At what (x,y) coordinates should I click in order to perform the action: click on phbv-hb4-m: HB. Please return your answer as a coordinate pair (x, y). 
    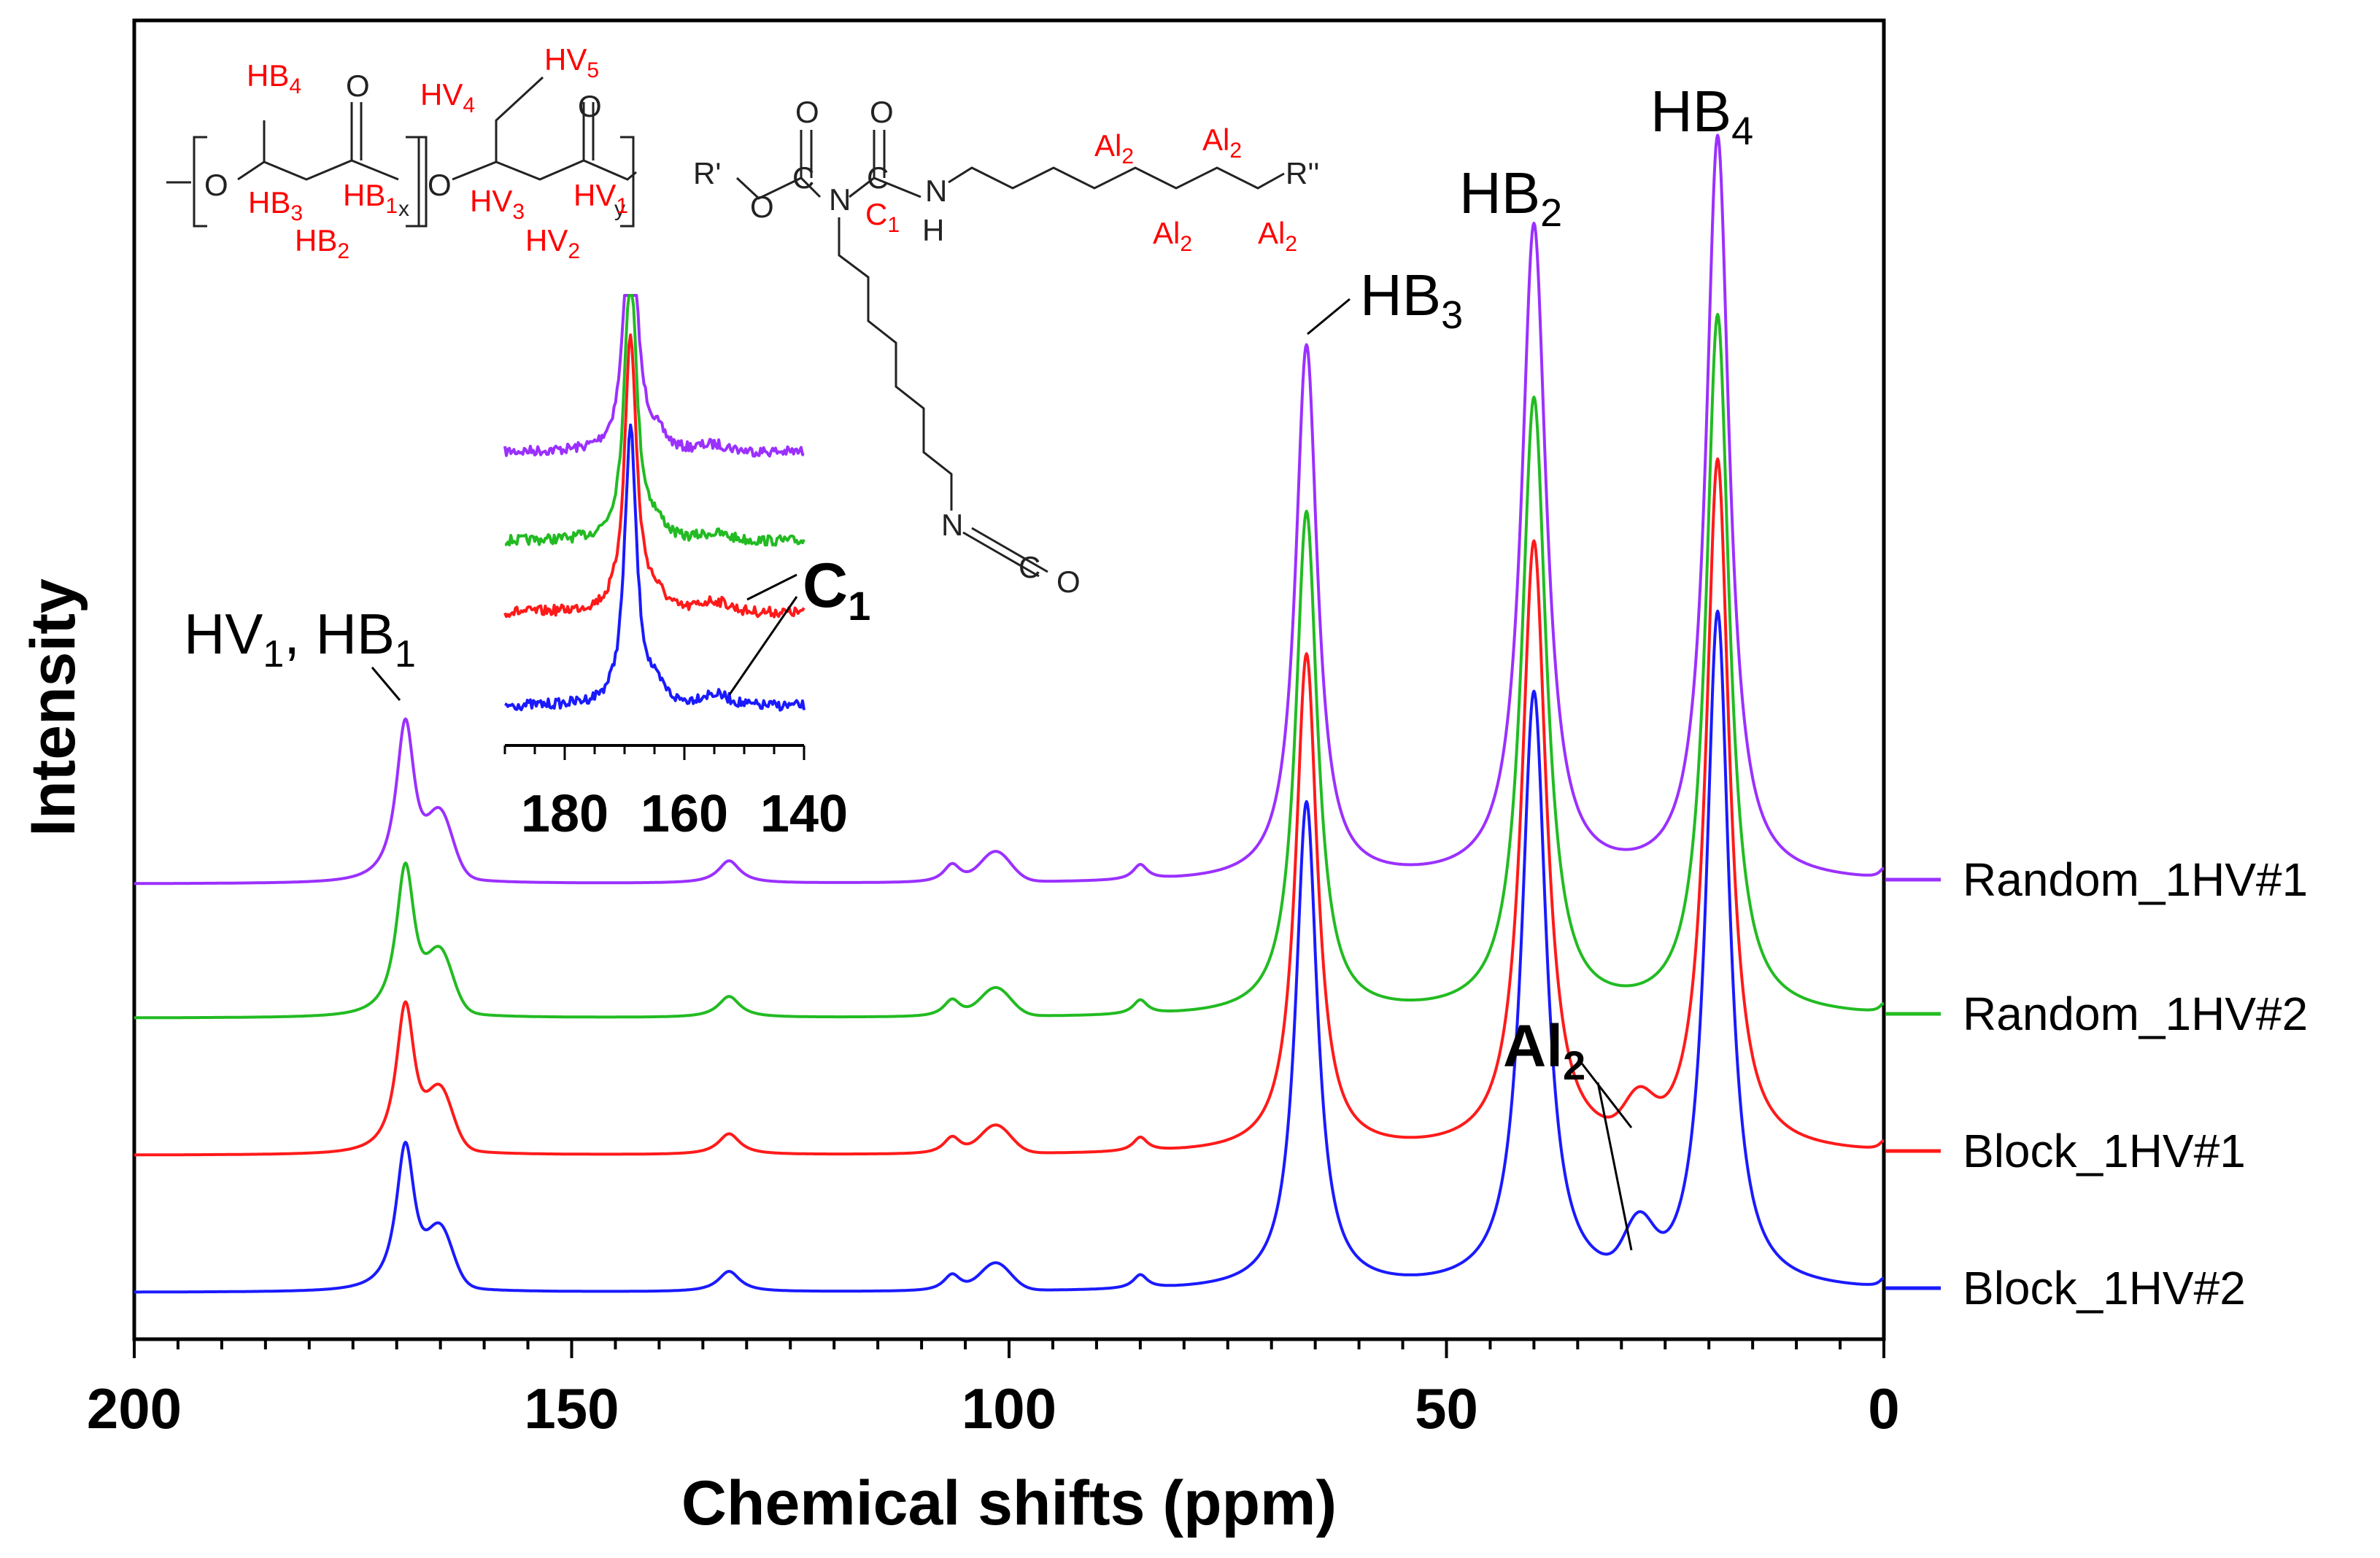
    Looking at the image, I should click on (268, 75).